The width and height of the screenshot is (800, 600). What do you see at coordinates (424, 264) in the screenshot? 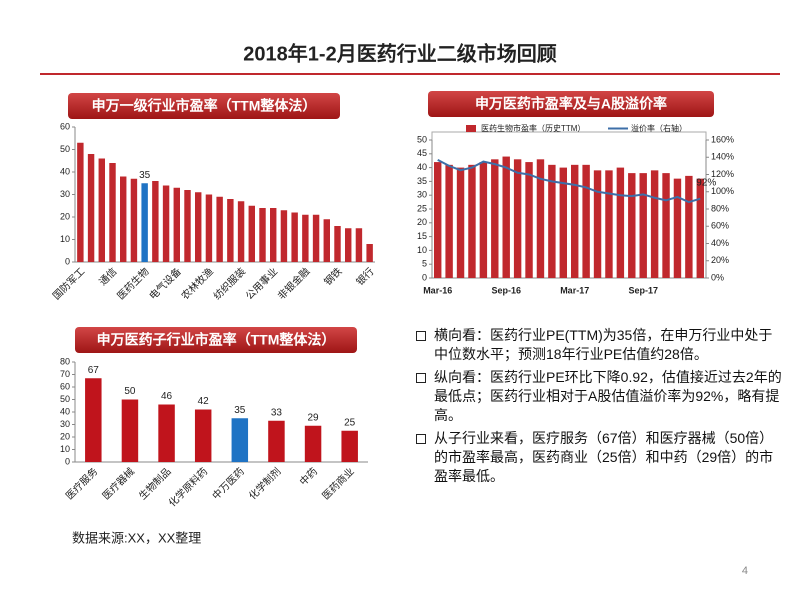
I see `y-tick-label: 5` at bounding box center [424, 264].